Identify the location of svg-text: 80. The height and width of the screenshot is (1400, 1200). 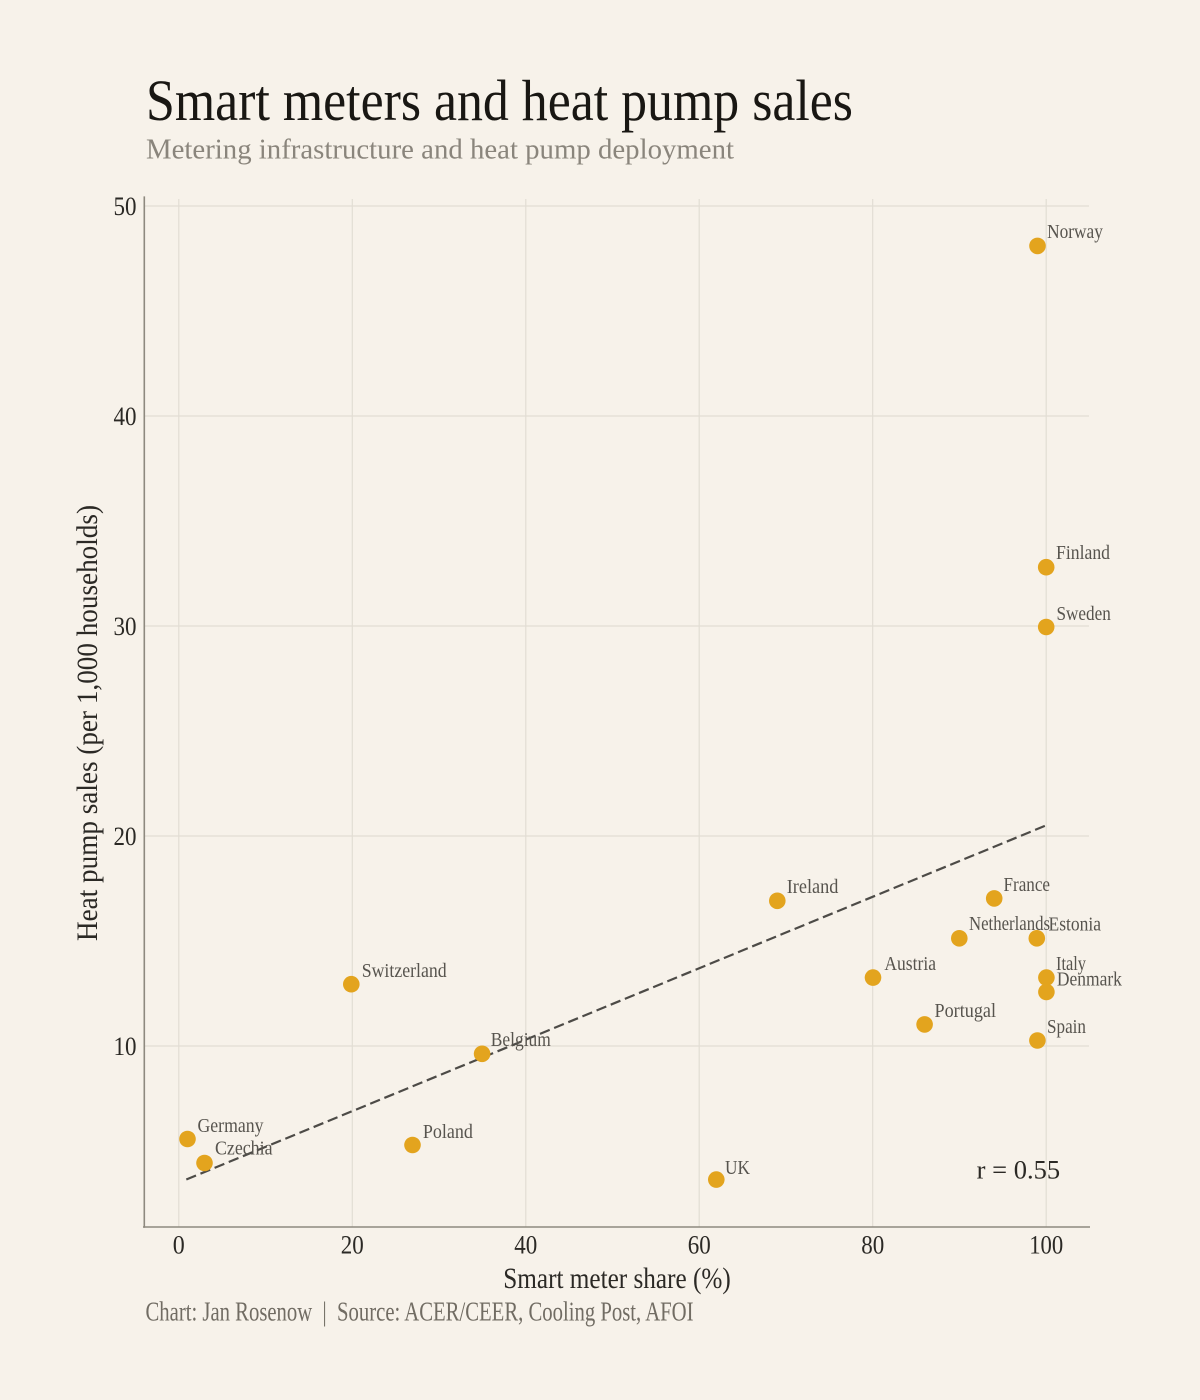
(872, 1244).